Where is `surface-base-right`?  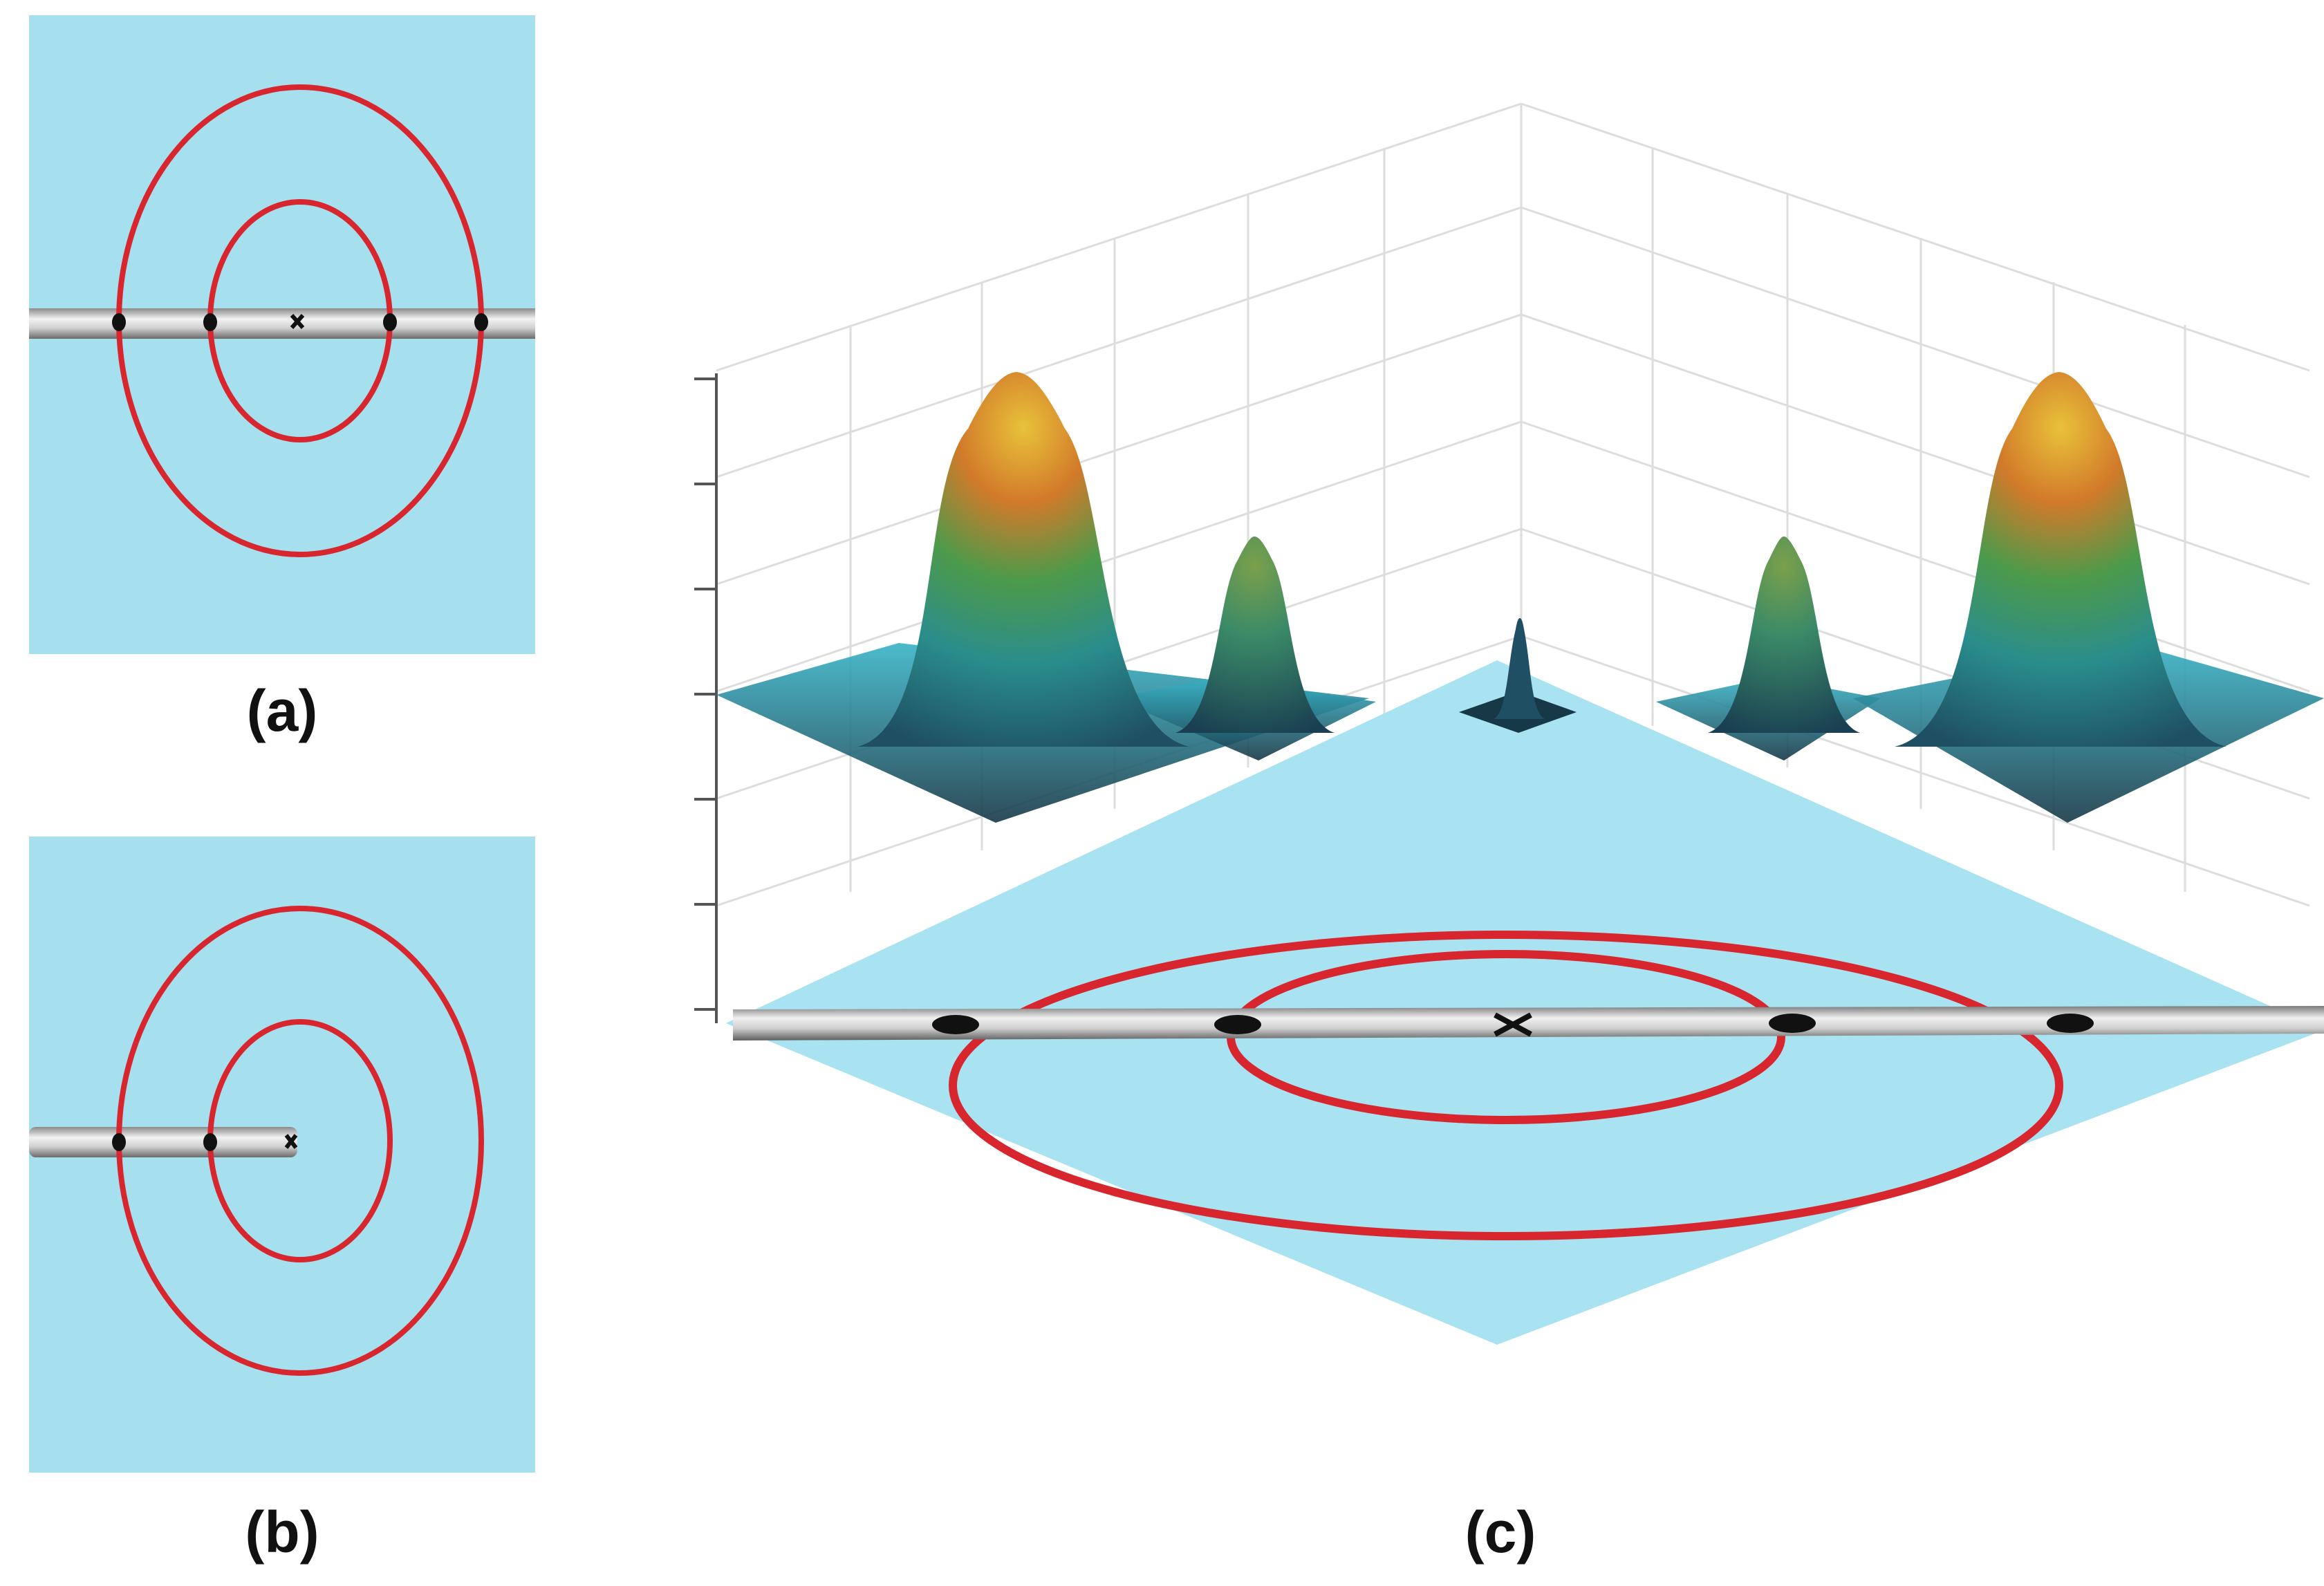 surface-base-right is located at coordinates (2088, 733).